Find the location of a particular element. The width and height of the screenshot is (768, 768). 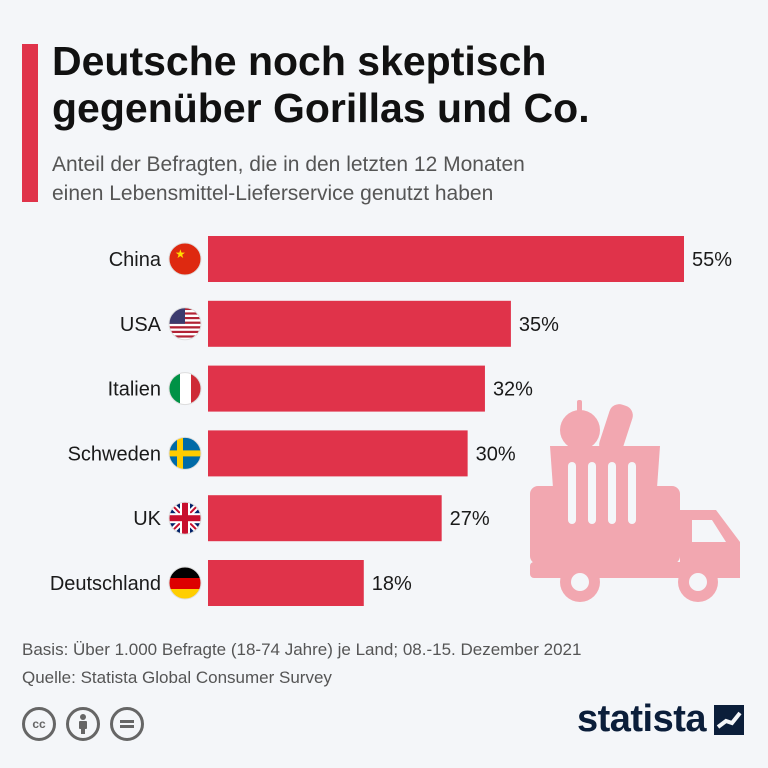

china-flag-icon: ★ is located at coordinates (185, 259).